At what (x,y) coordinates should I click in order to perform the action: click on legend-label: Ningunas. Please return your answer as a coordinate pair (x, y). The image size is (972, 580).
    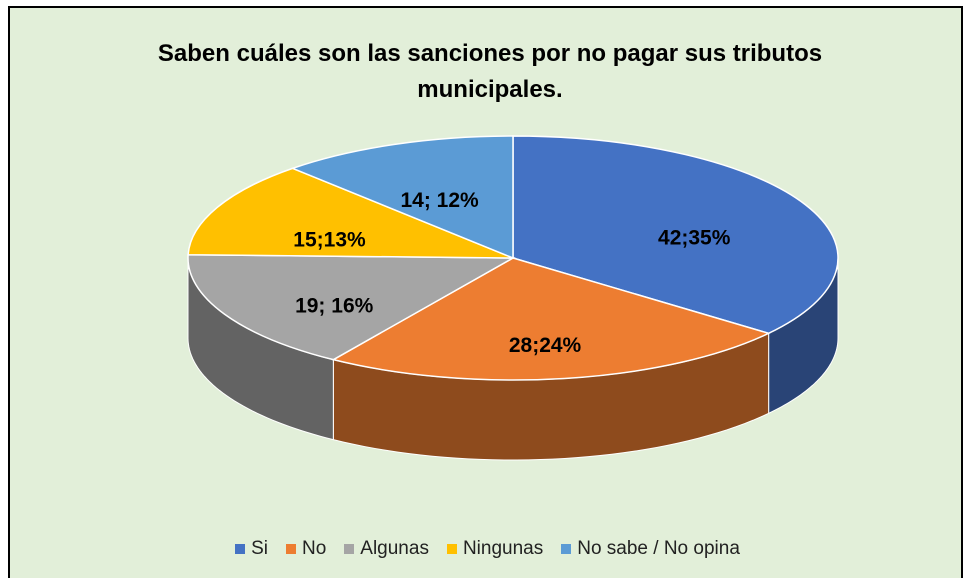
    Looking at the image, I should click on (503, 548).